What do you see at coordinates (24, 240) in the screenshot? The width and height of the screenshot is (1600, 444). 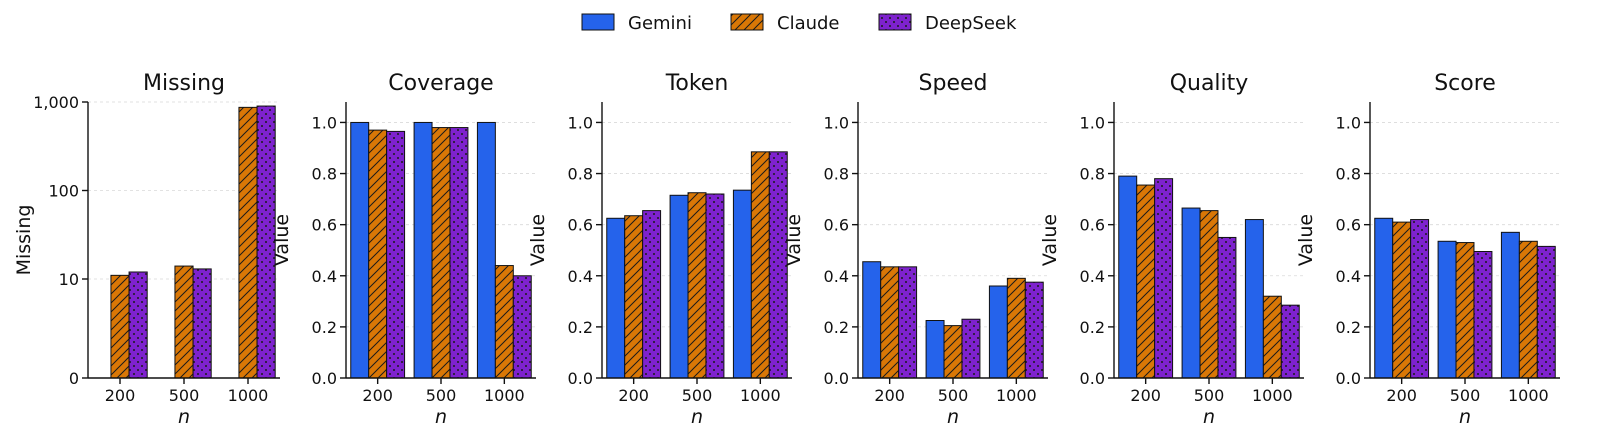 I see `y-axis-label: Missing` at bounding box center [24, 240].